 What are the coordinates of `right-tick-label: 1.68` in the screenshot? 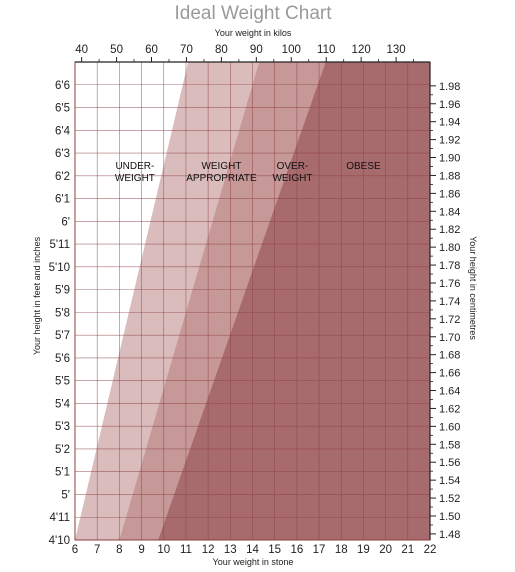 It's located at (449, 356).